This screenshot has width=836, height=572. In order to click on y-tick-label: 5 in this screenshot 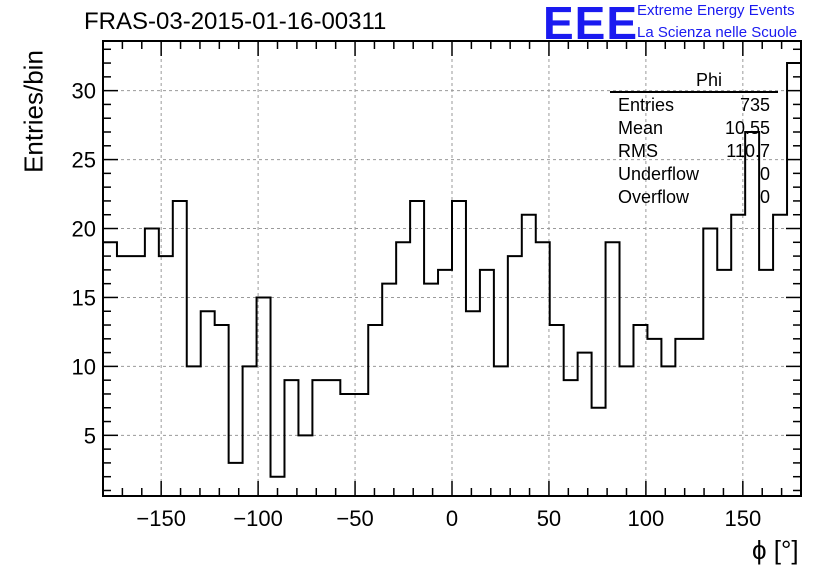, I will do `click(90, 435)`.